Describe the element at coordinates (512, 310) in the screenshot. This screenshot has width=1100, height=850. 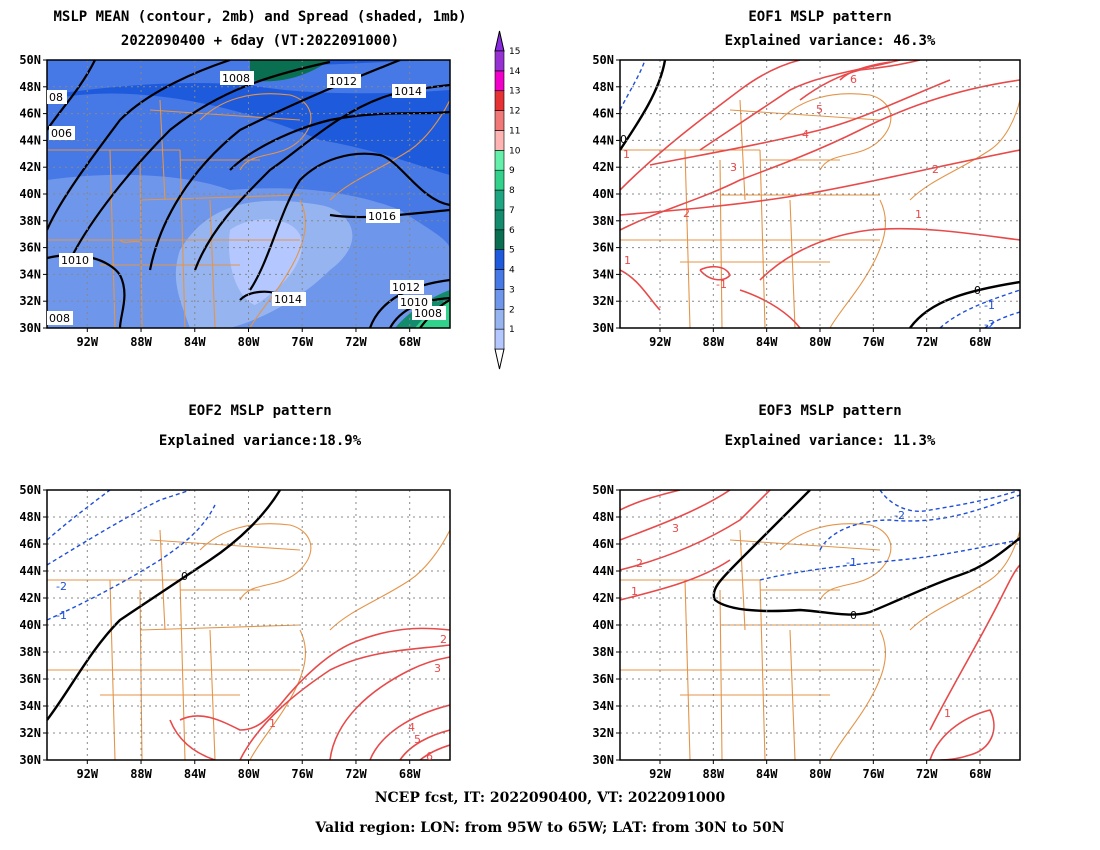
I see `colorbar-label: 2` at that location.